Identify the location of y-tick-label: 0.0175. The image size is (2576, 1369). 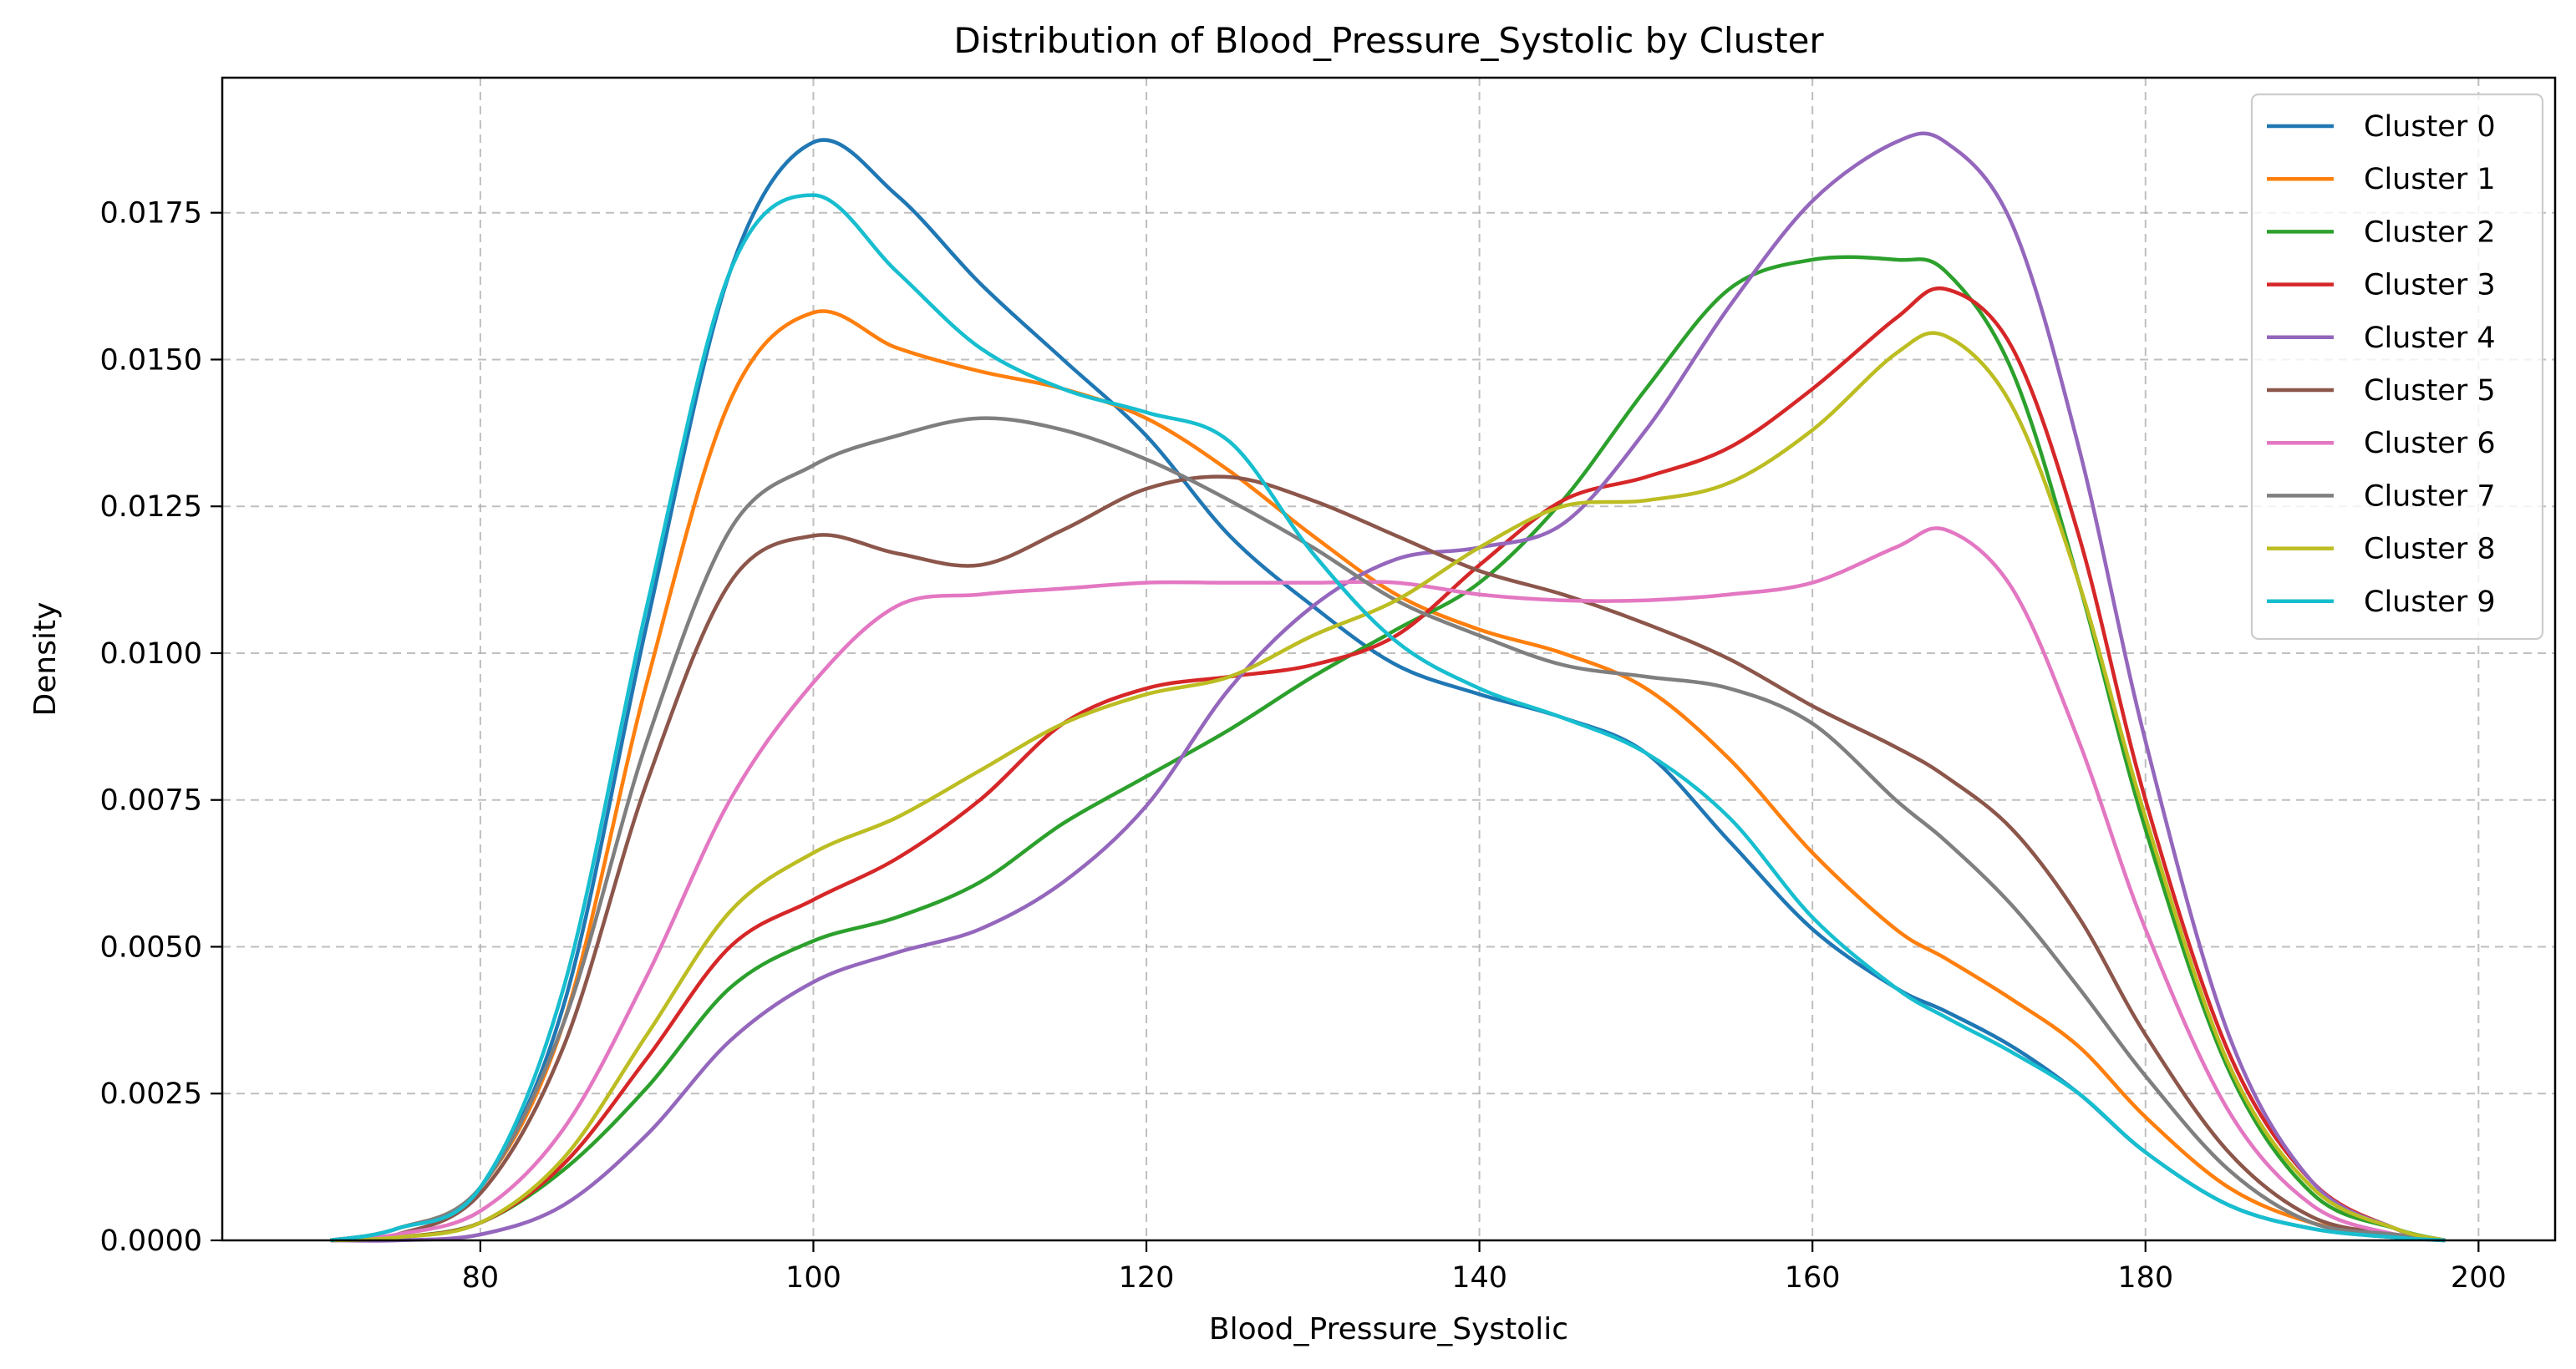
(151, 214).